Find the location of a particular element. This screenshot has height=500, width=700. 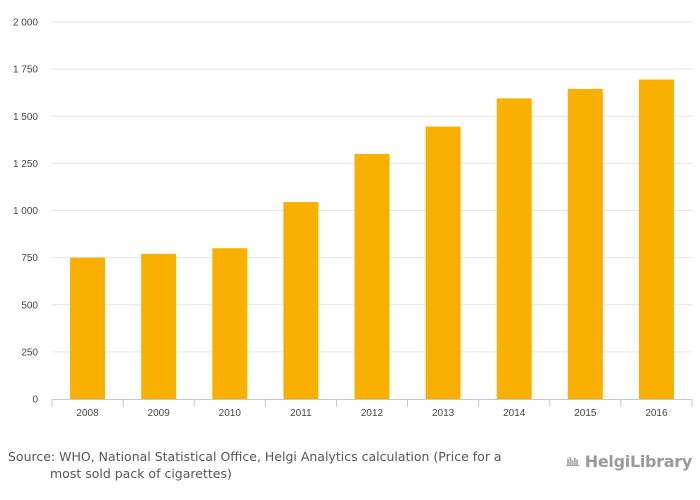

x-axis-tick-labels: 2008 2009 2010 2011 2012 2013 2014 2015 2016 is located at coordinates (372, 413).